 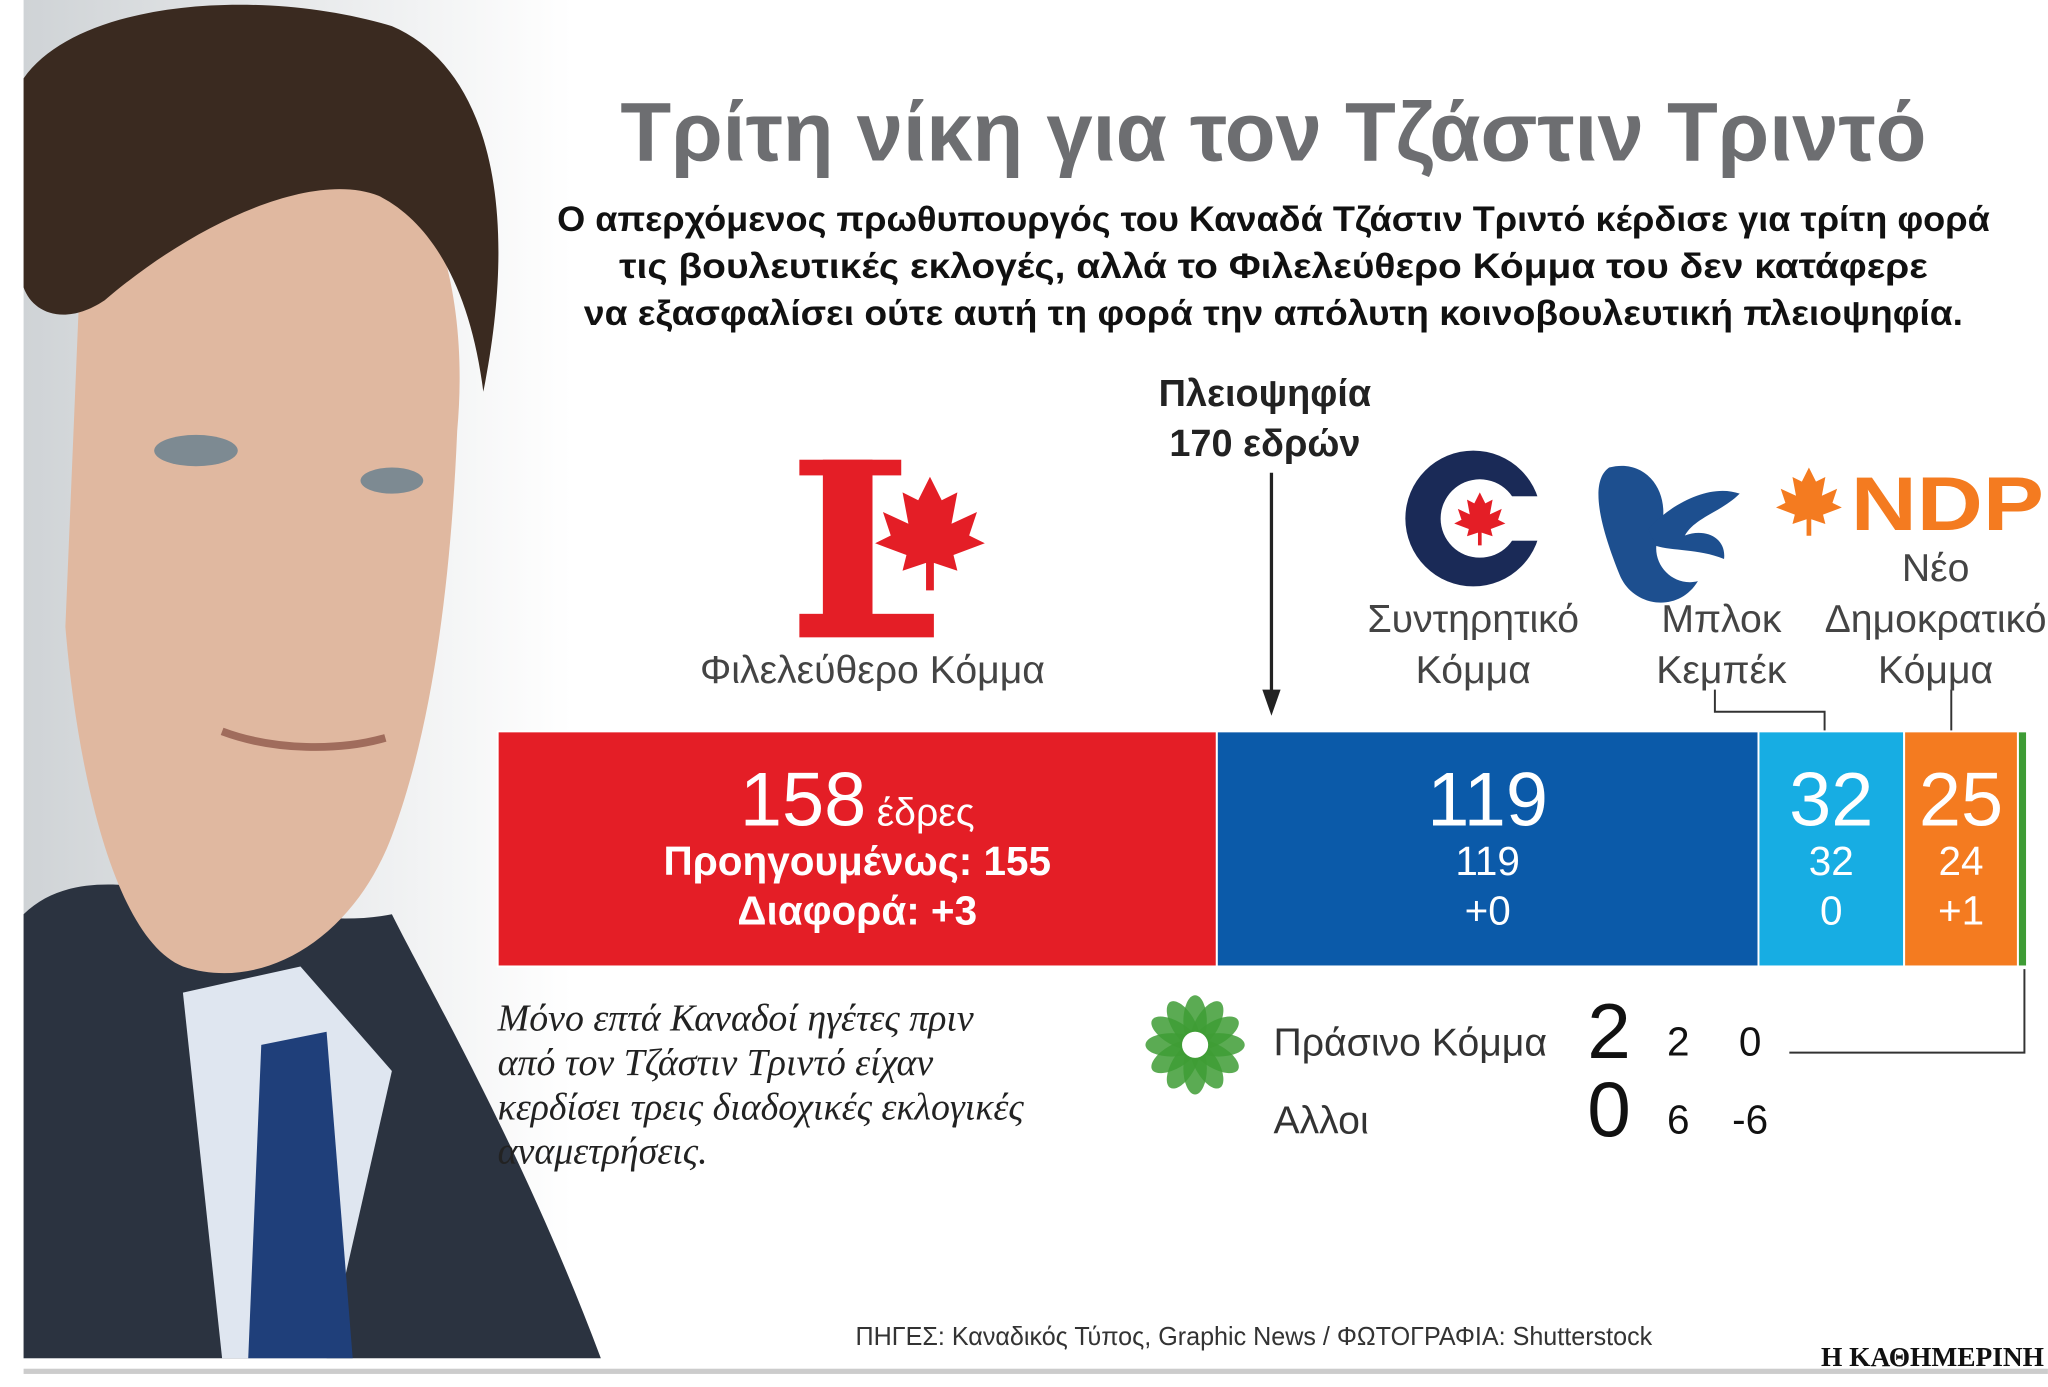 What do you see at coordinates (1473, 645) in the screenshot?
I see `party-name: Συντηρητικό Κόμμα` at bounding box center [1473, 645].